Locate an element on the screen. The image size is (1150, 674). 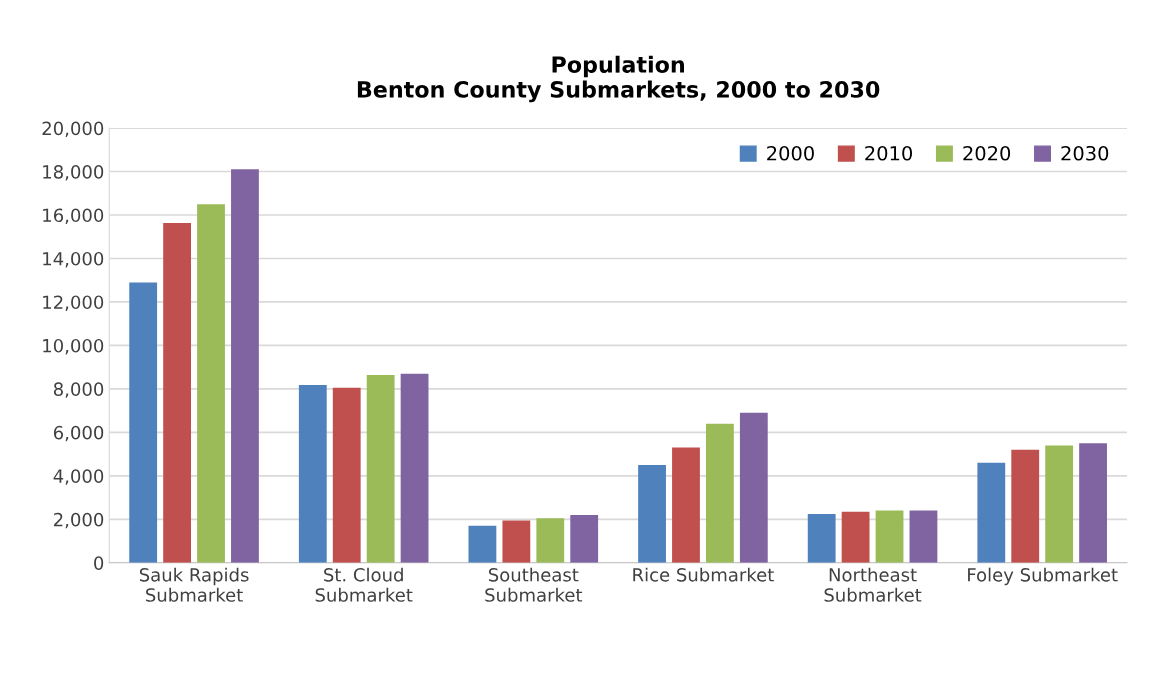
y-tick-label: 10,000 is located at coordinates (73, 346).